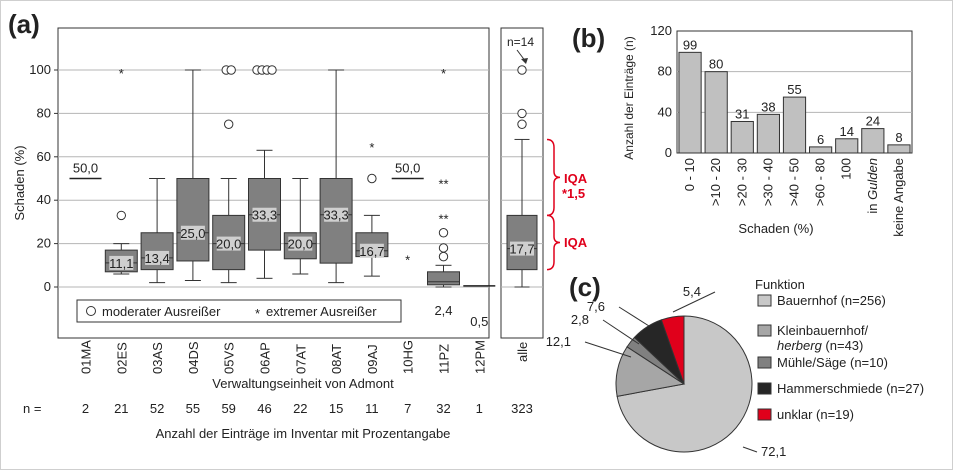  Describe the element at coordinates (689, 174) in the screenshot. I see `bar-category-label: 0 - 10` at that location.